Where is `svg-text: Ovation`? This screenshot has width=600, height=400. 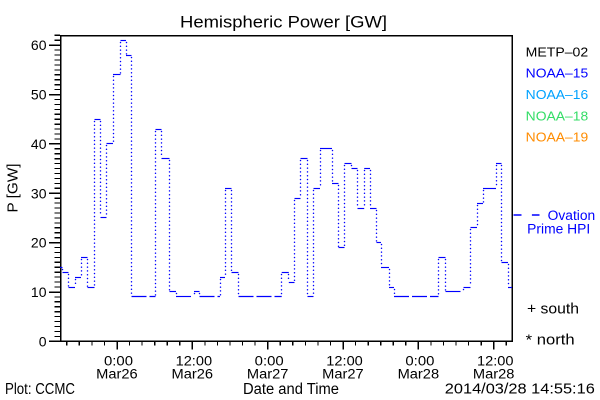 svg-text: Ovation is located at coordinates (572, 215).